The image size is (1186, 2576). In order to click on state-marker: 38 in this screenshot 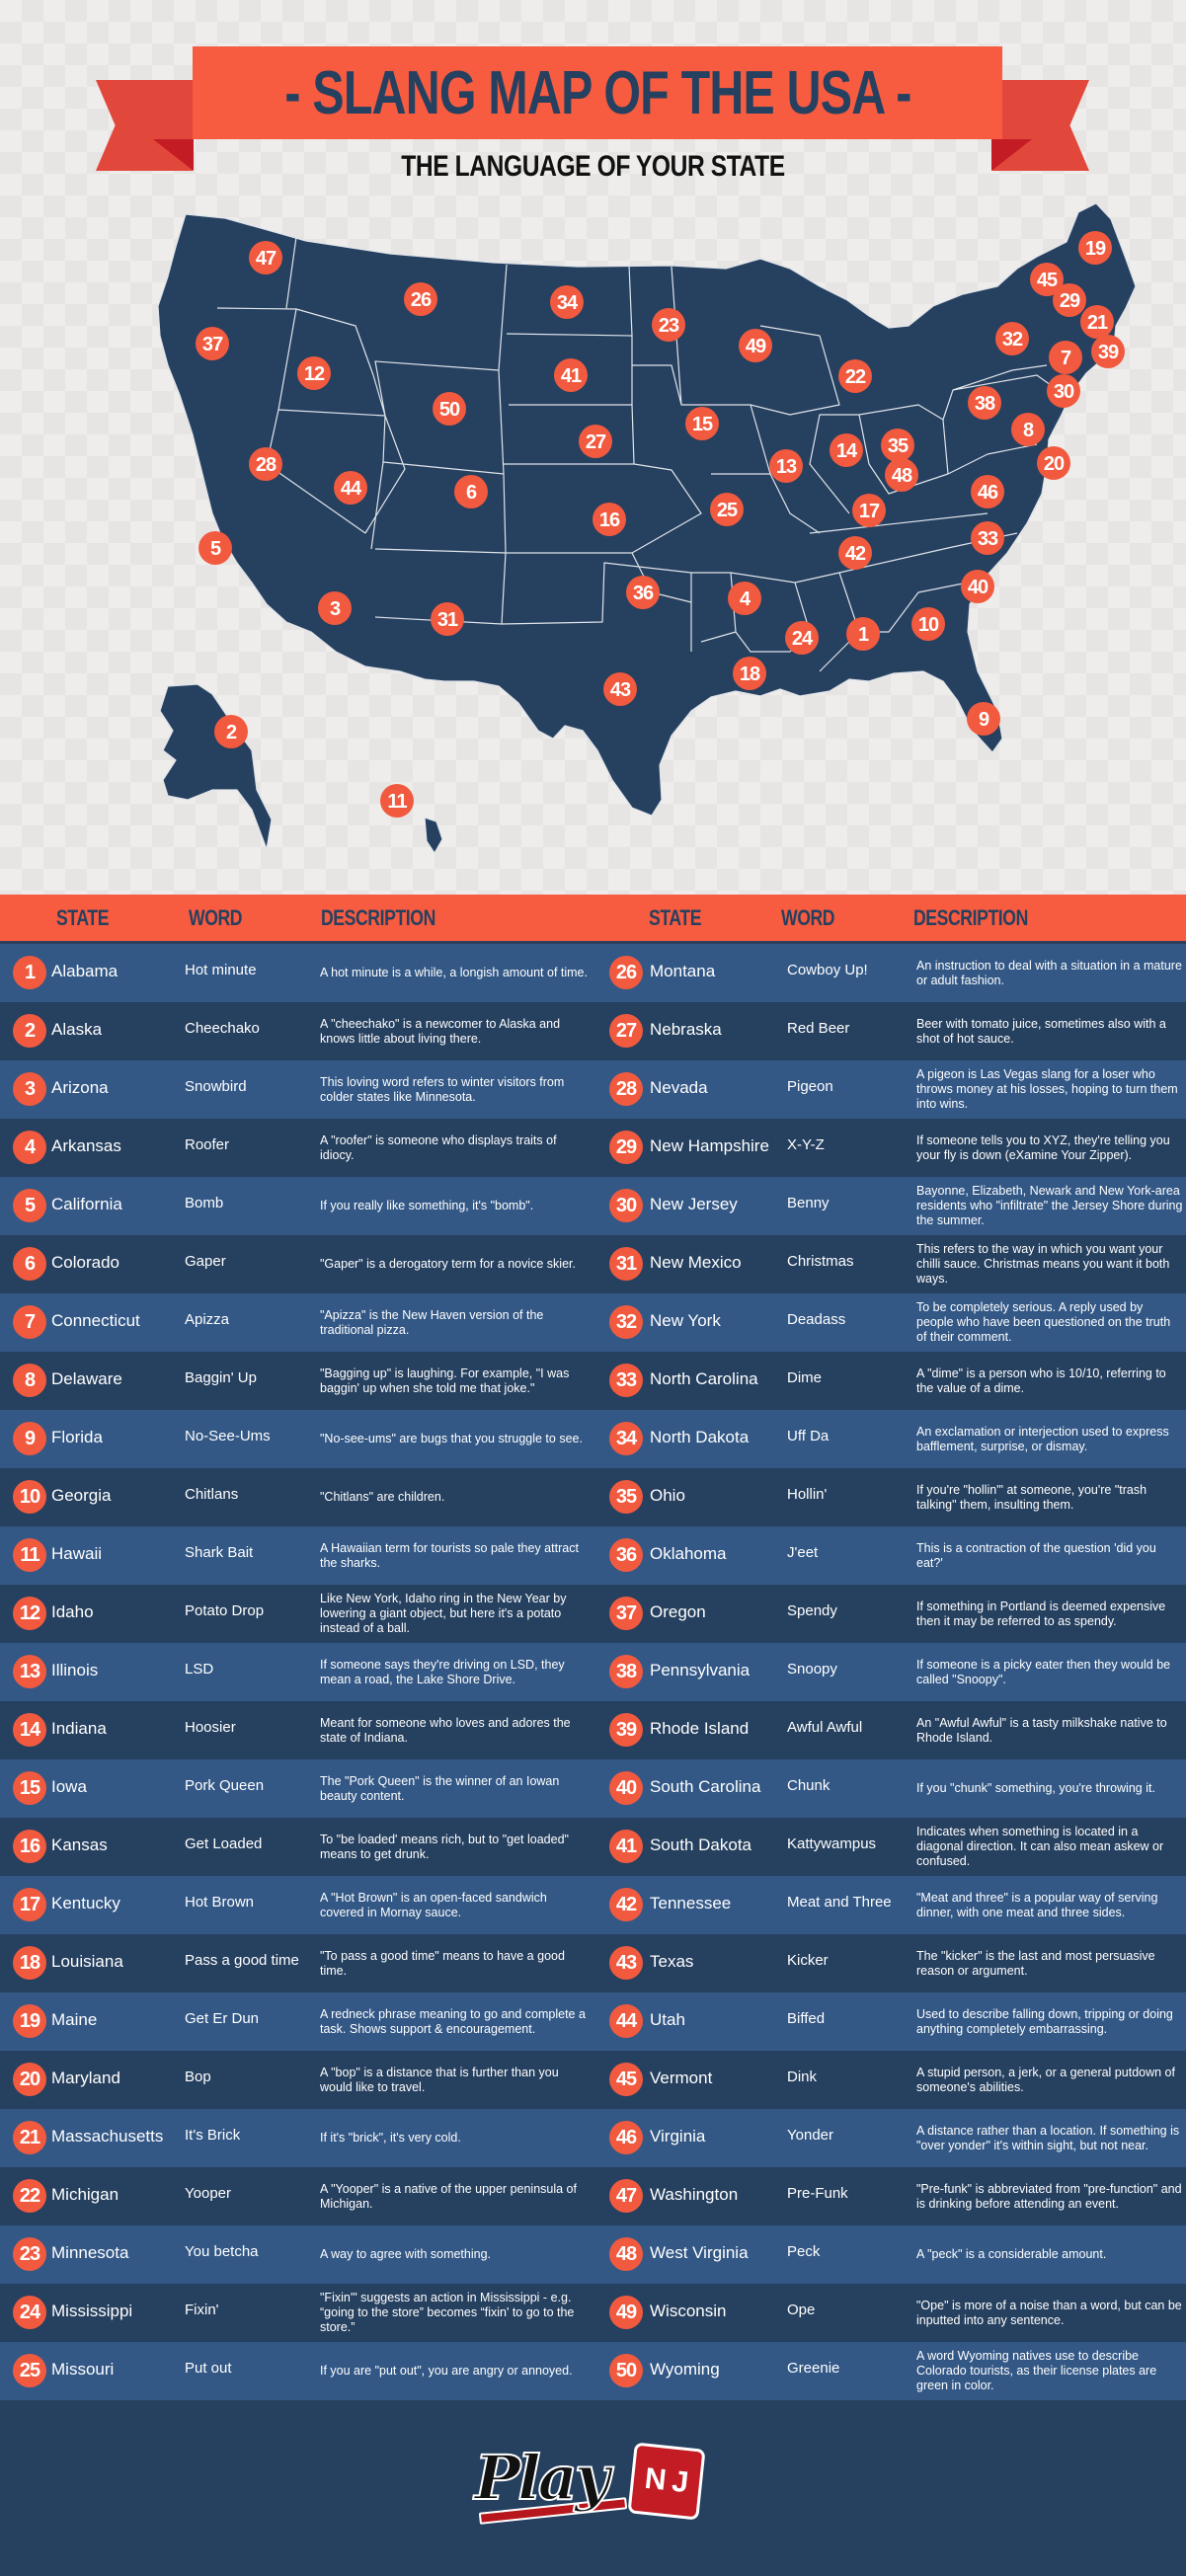, I will do `click(984, 403)`.